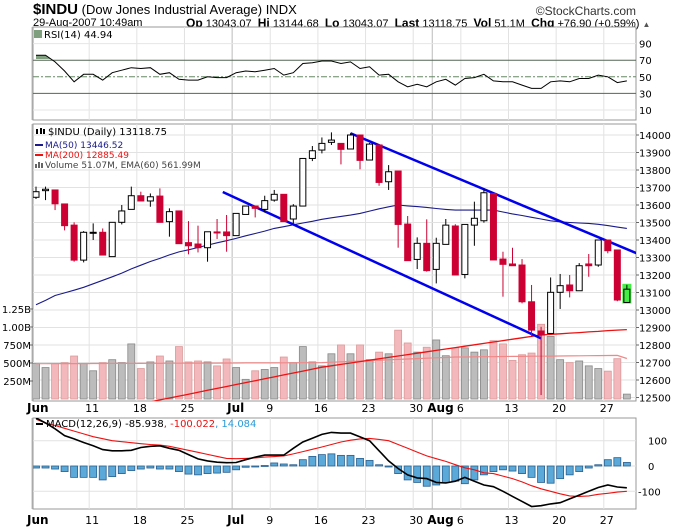  I want to click on stockcharts-watermark: ©StockCharts.com, so click(585, 11).